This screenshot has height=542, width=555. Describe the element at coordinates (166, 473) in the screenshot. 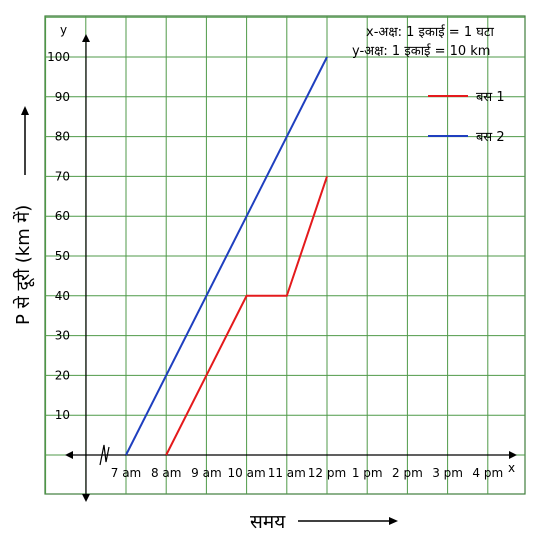

I see `x-tick-label: 8 am` at that location.